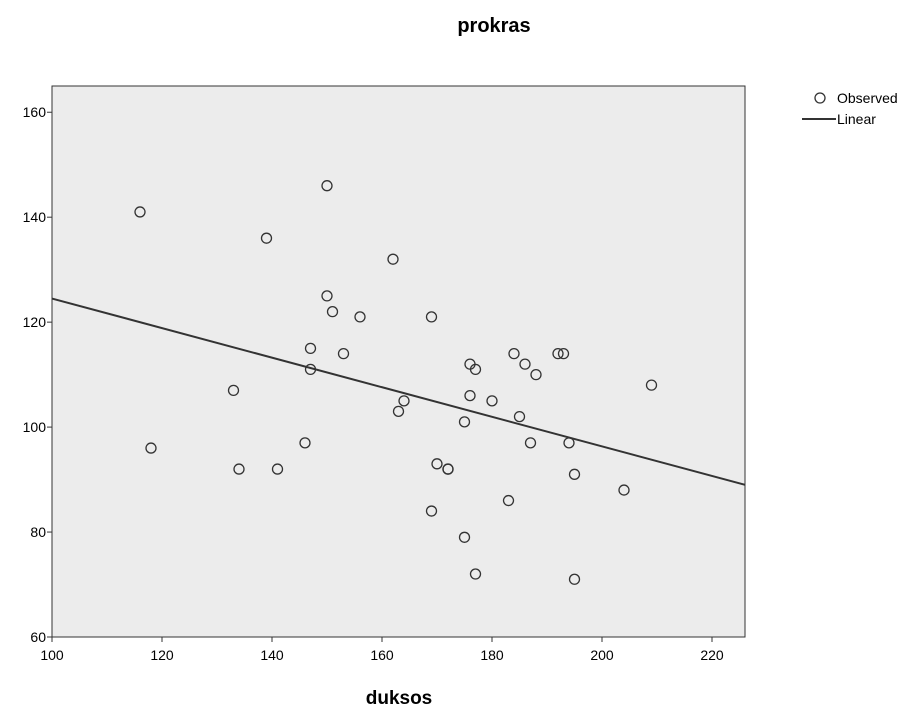 The image size is (921, 713). I want to click on y-tick-label: 100, so click(35, 427).